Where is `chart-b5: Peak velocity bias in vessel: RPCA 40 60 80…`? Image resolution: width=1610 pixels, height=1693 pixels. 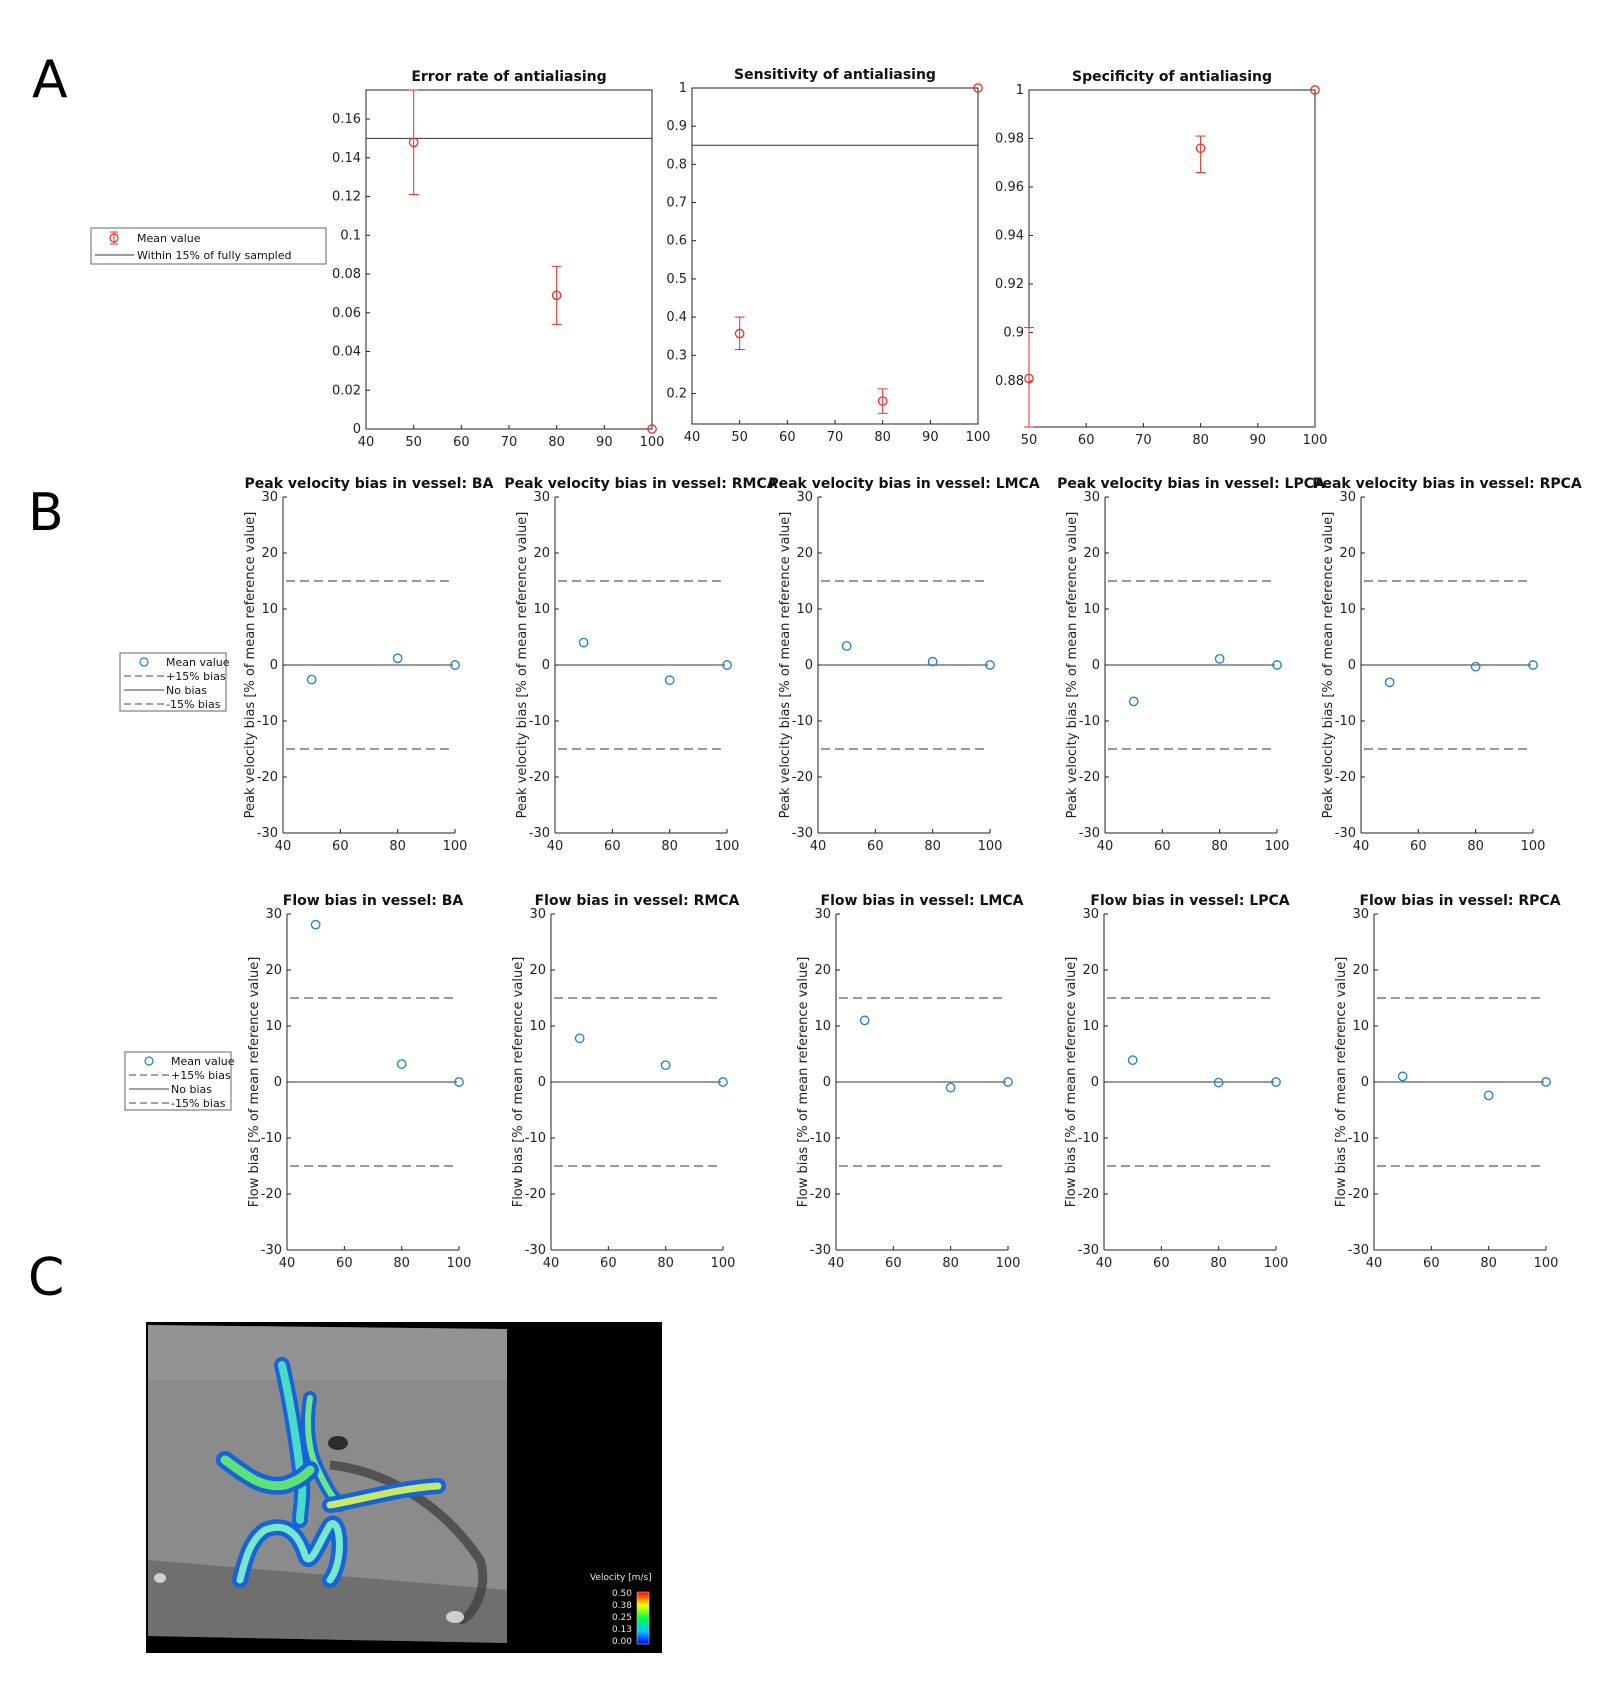 chart-b5: Peak velocity bias in vessel: RPCA 40 60 80… is located at coordinates (1447, 665).